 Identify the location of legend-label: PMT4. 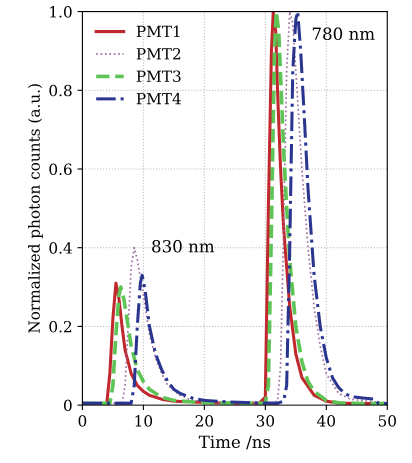
(158, 98).